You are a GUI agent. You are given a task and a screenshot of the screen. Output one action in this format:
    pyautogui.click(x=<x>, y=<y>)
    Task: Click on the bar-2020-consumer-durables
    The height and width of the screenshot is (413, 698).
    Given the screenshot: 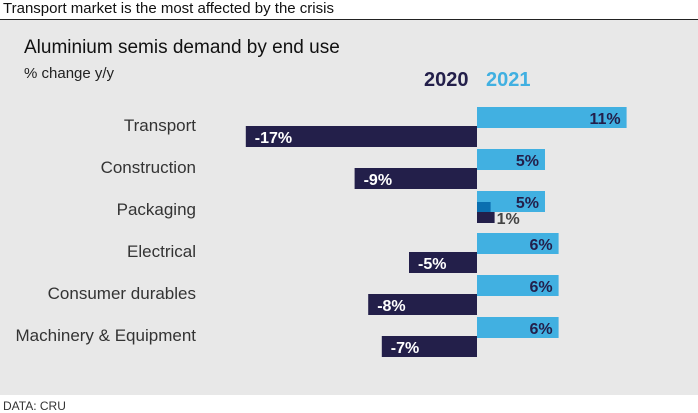 What is the action you would take?
    pyautogui.click(x=422, y=304)
    